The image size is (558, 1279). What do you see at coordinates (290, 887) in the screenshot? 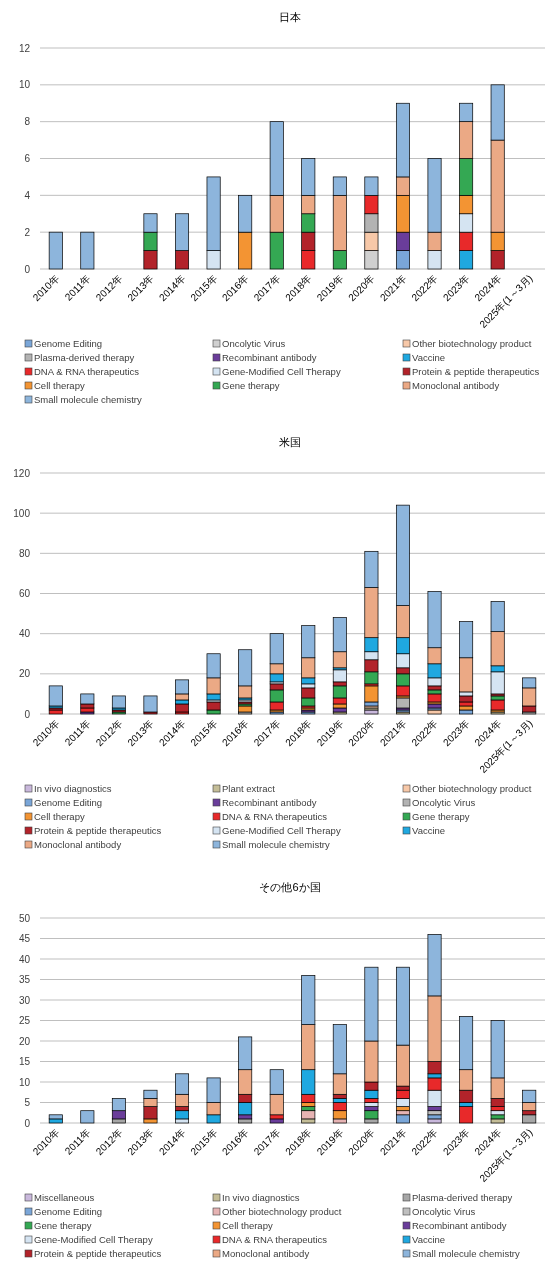
I see `chart-title: その他6か国` at bounding box center [290, 887].